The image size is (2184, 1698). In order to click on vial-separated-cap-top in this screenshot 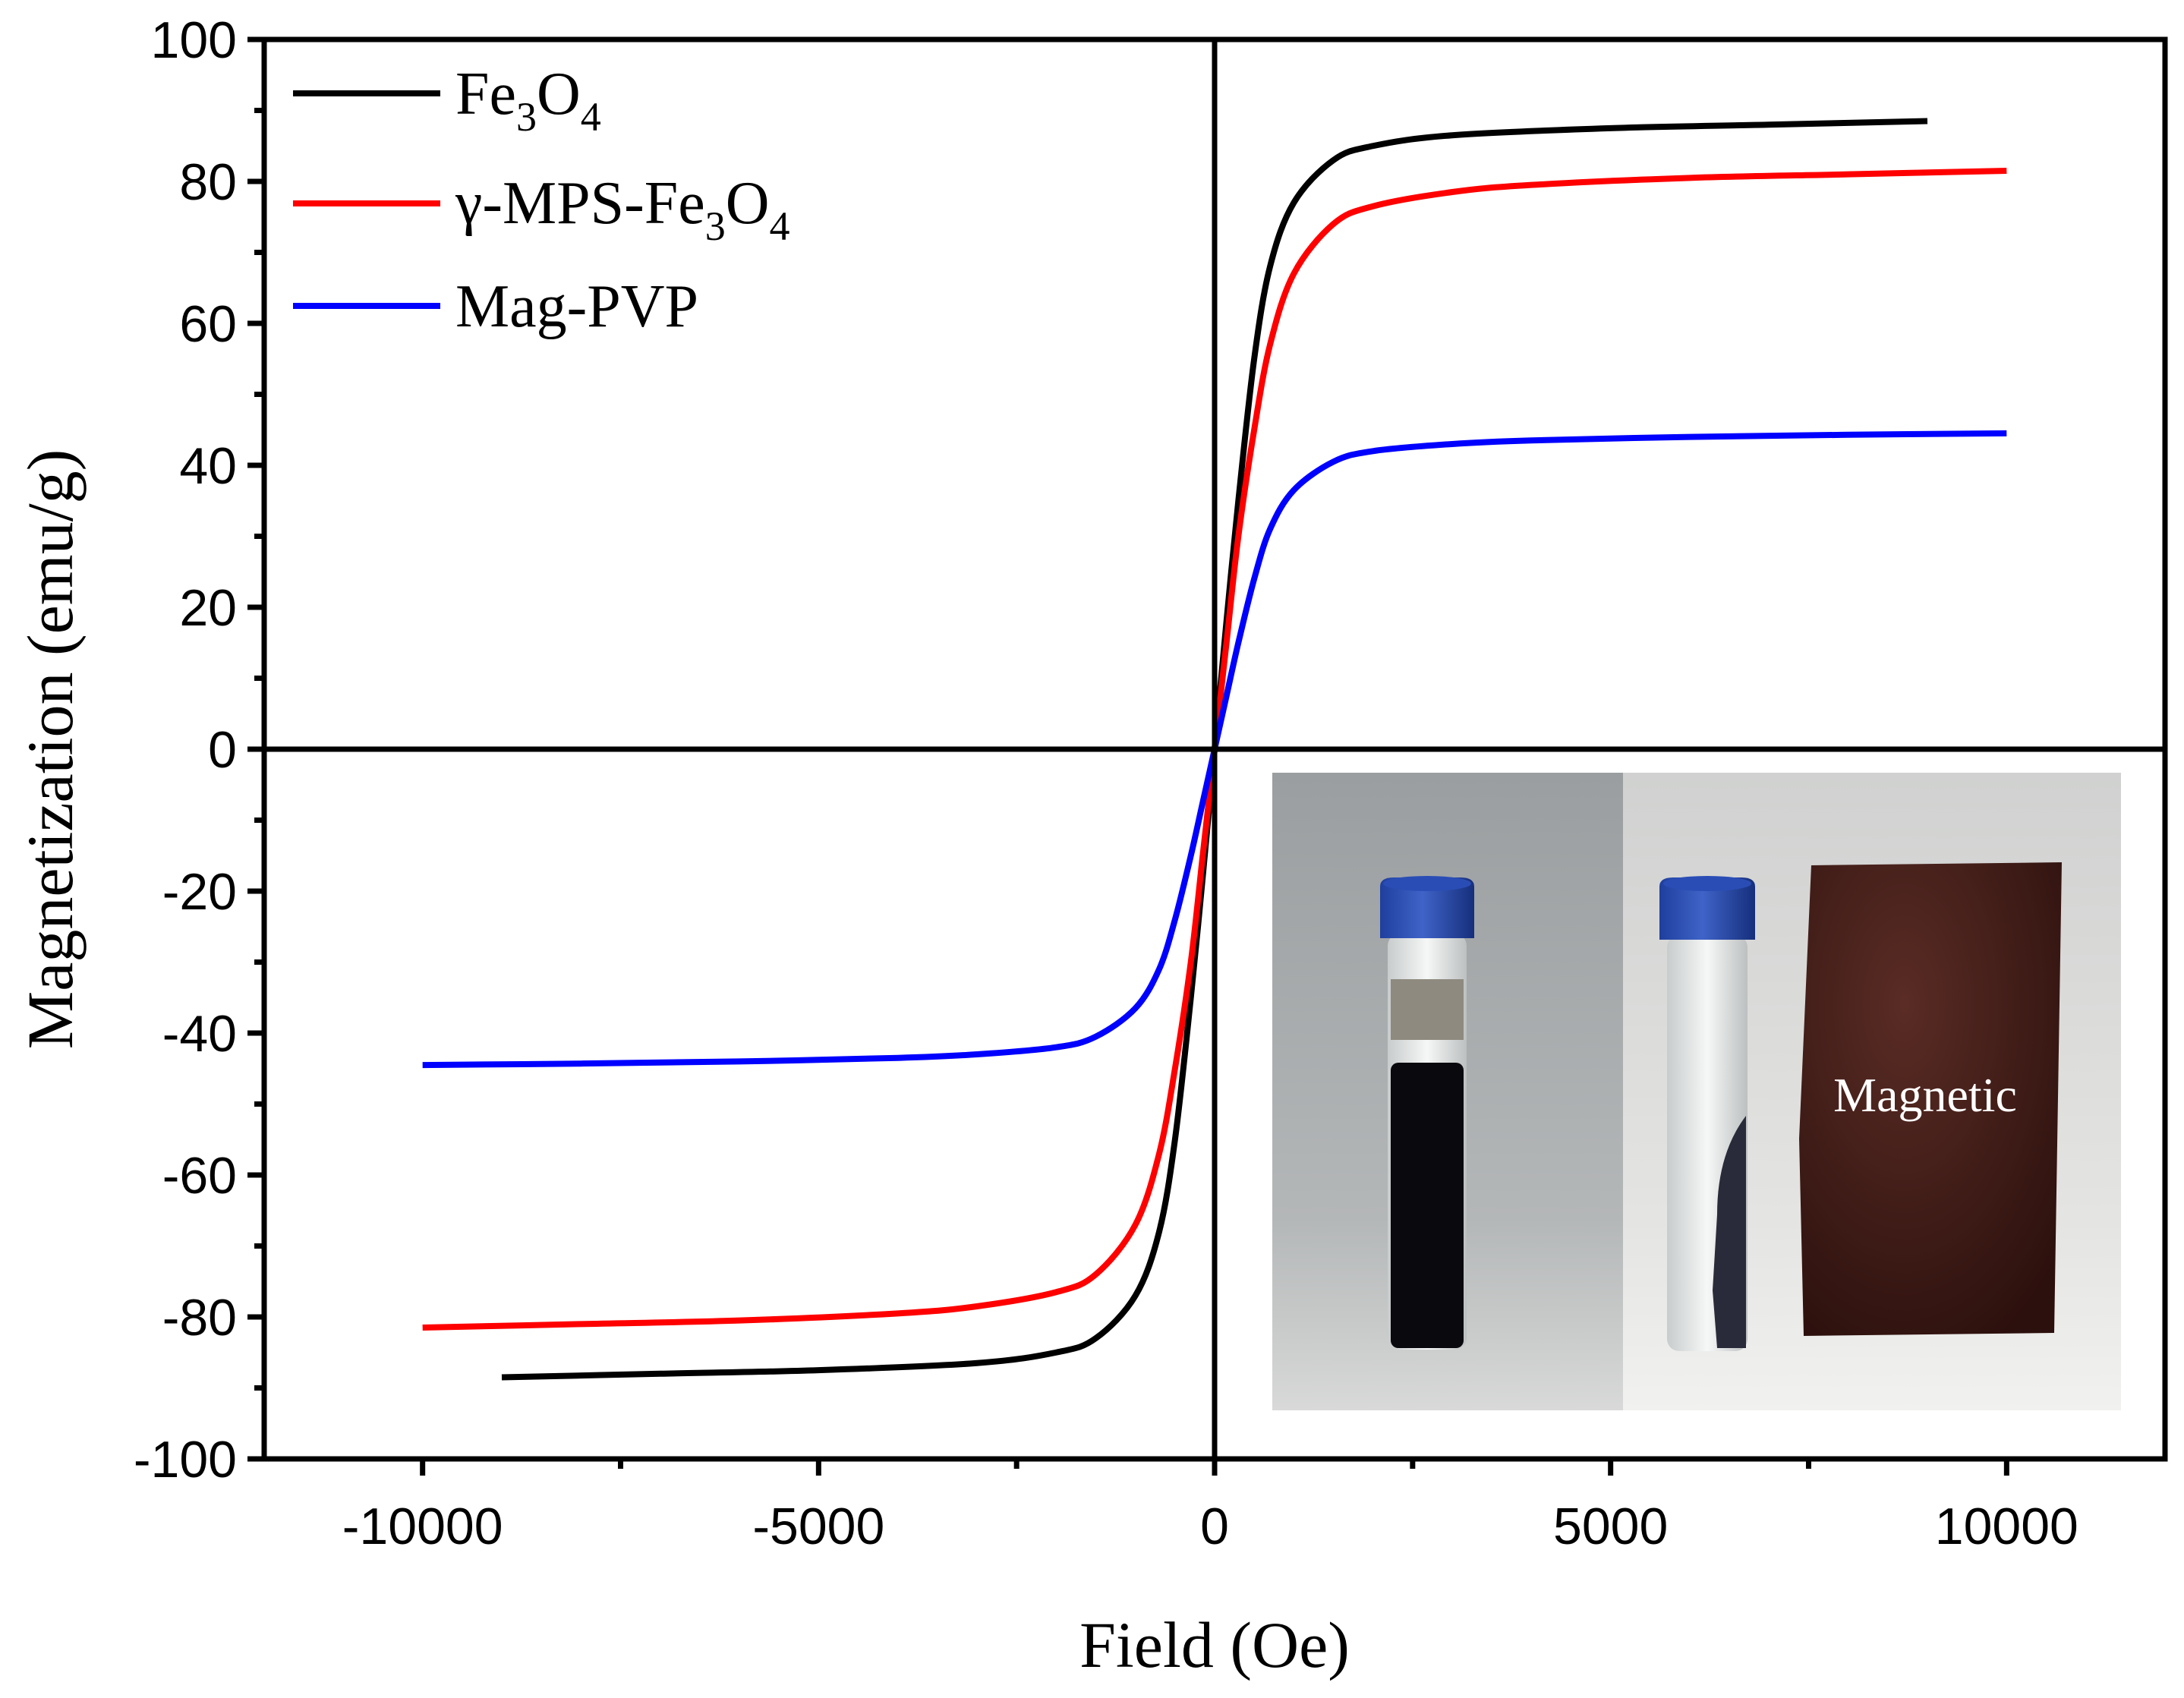, I will do `click(1707, 883)`.